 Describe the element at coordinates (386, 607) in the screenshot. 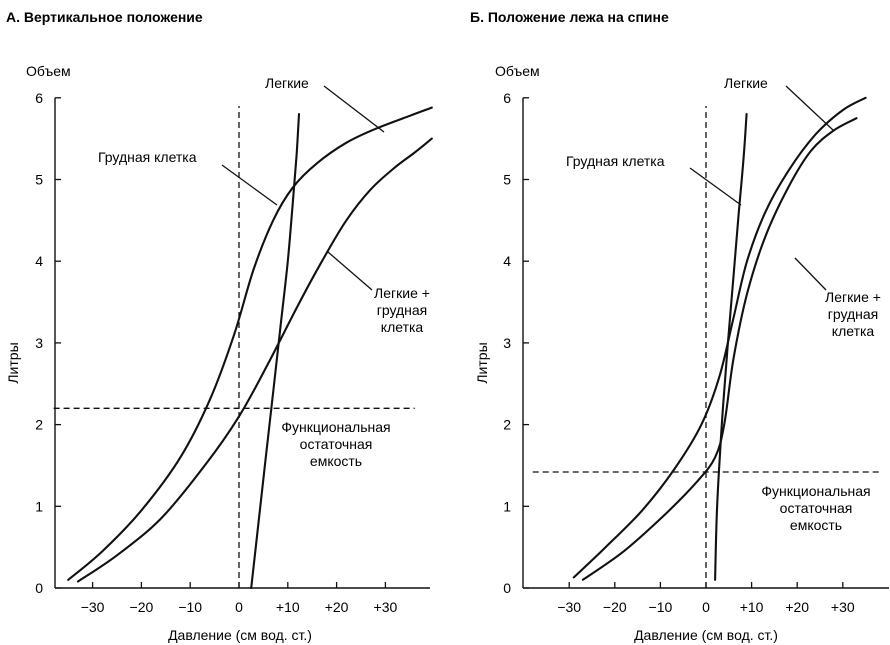

I see `panel-a-x-tick-label: +30` at that location.